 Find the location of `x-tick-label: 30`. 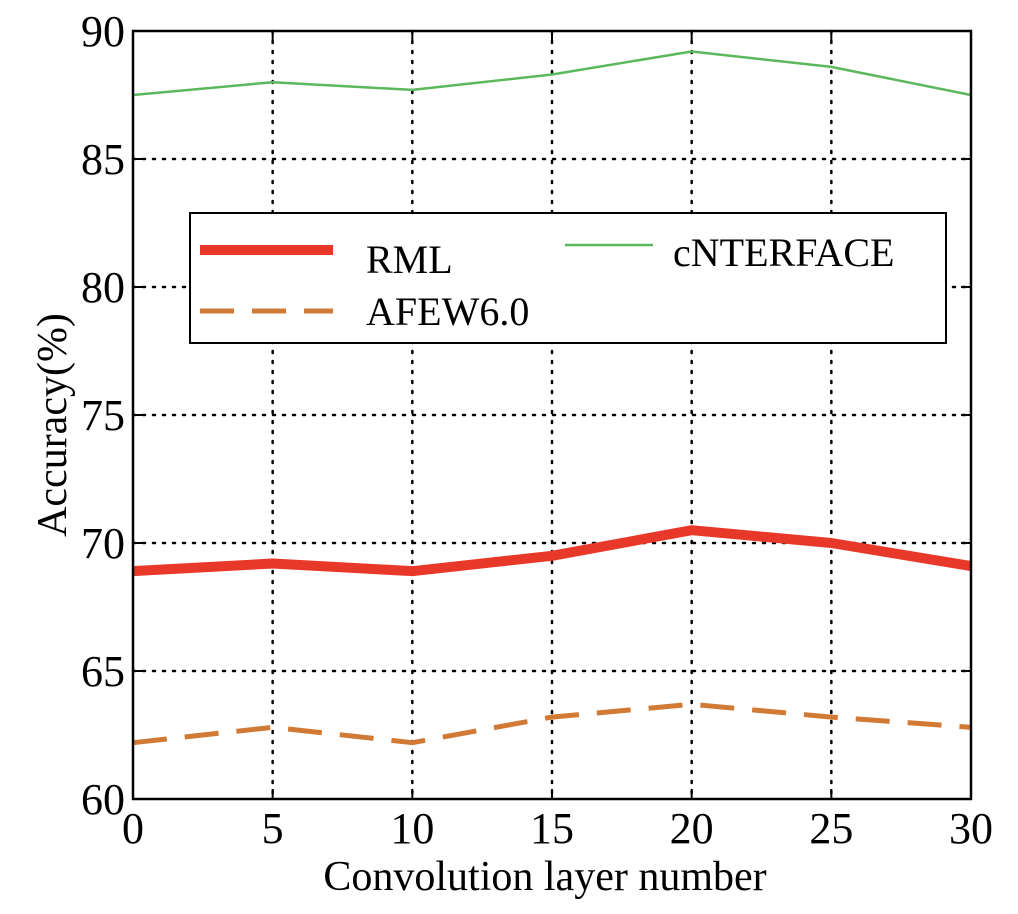

x-tick-label: 30 is located at coordinates (971, 828).